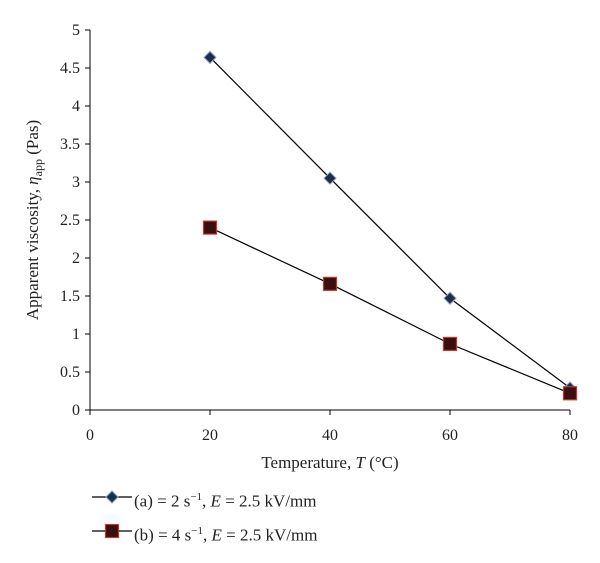 This screenshot has height=563, width=600. Describe the element at coordinates (90, 435) in the screenshot. I see `x-tick-label: 0` at that location.